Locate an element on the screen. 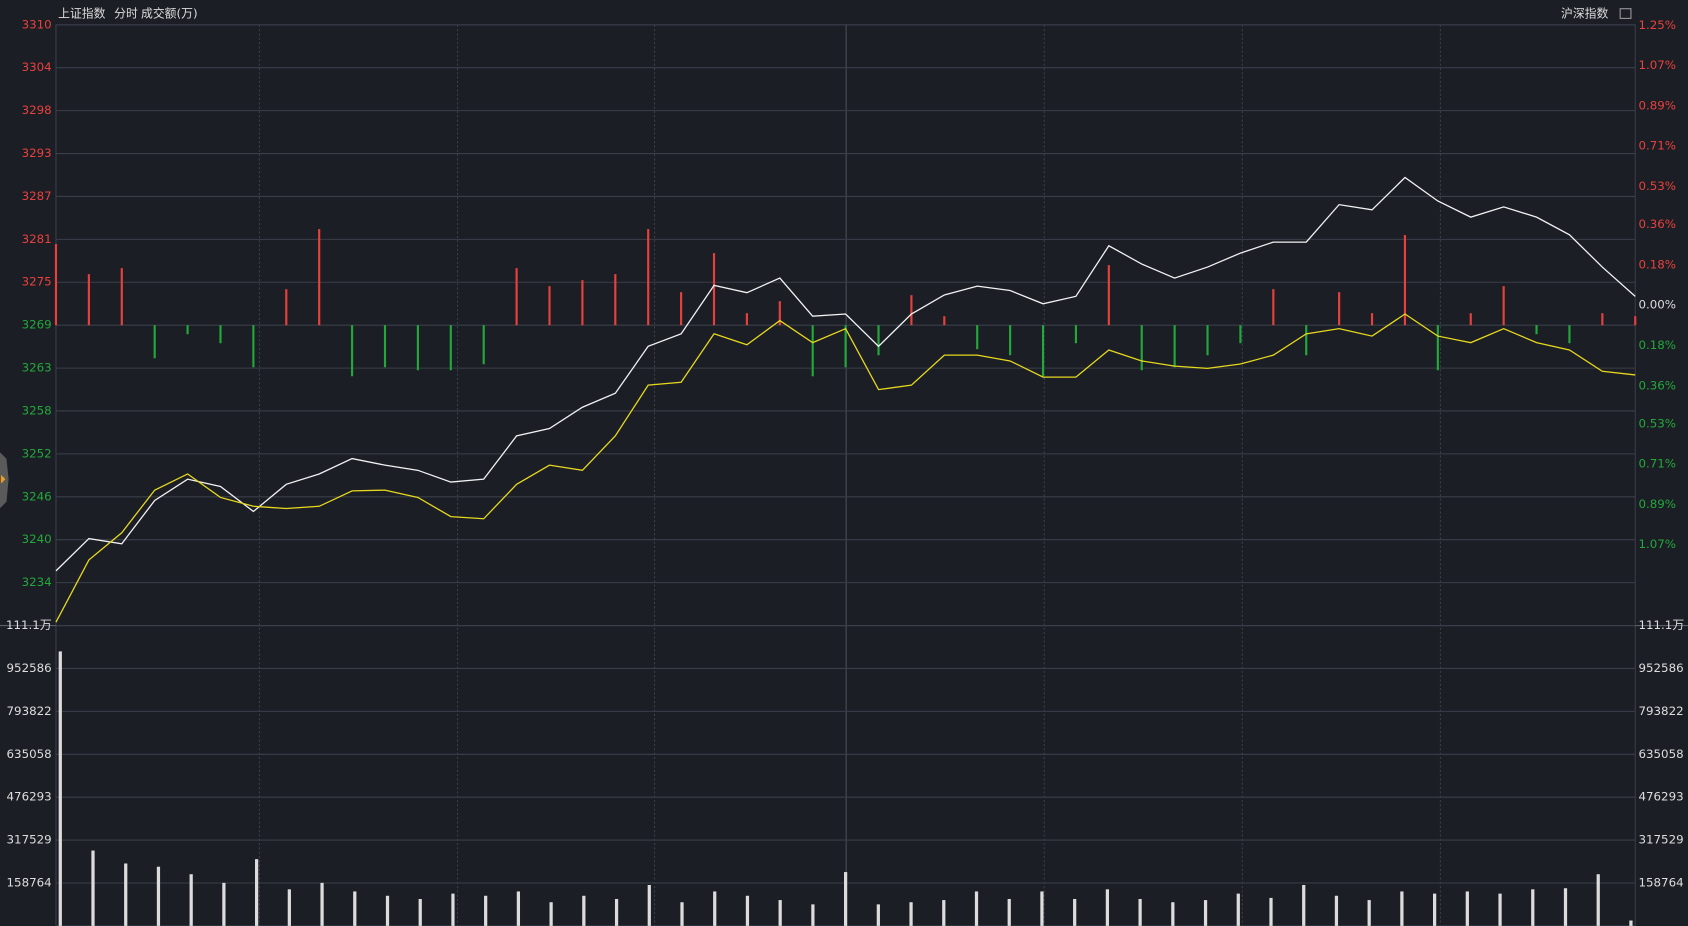  y-tick-label: 111.1万 is located at coordinates (29, 625).